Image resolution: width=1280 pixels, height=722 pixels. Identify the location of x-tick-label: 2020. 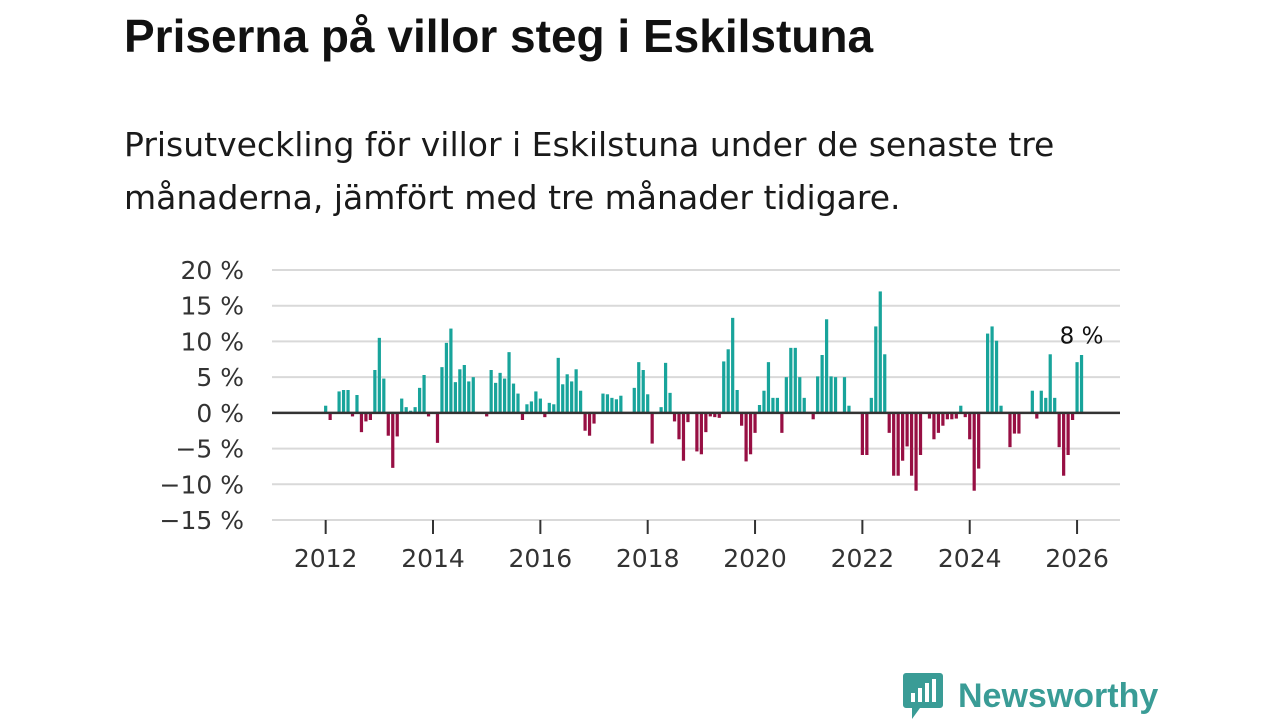
(755, 558).